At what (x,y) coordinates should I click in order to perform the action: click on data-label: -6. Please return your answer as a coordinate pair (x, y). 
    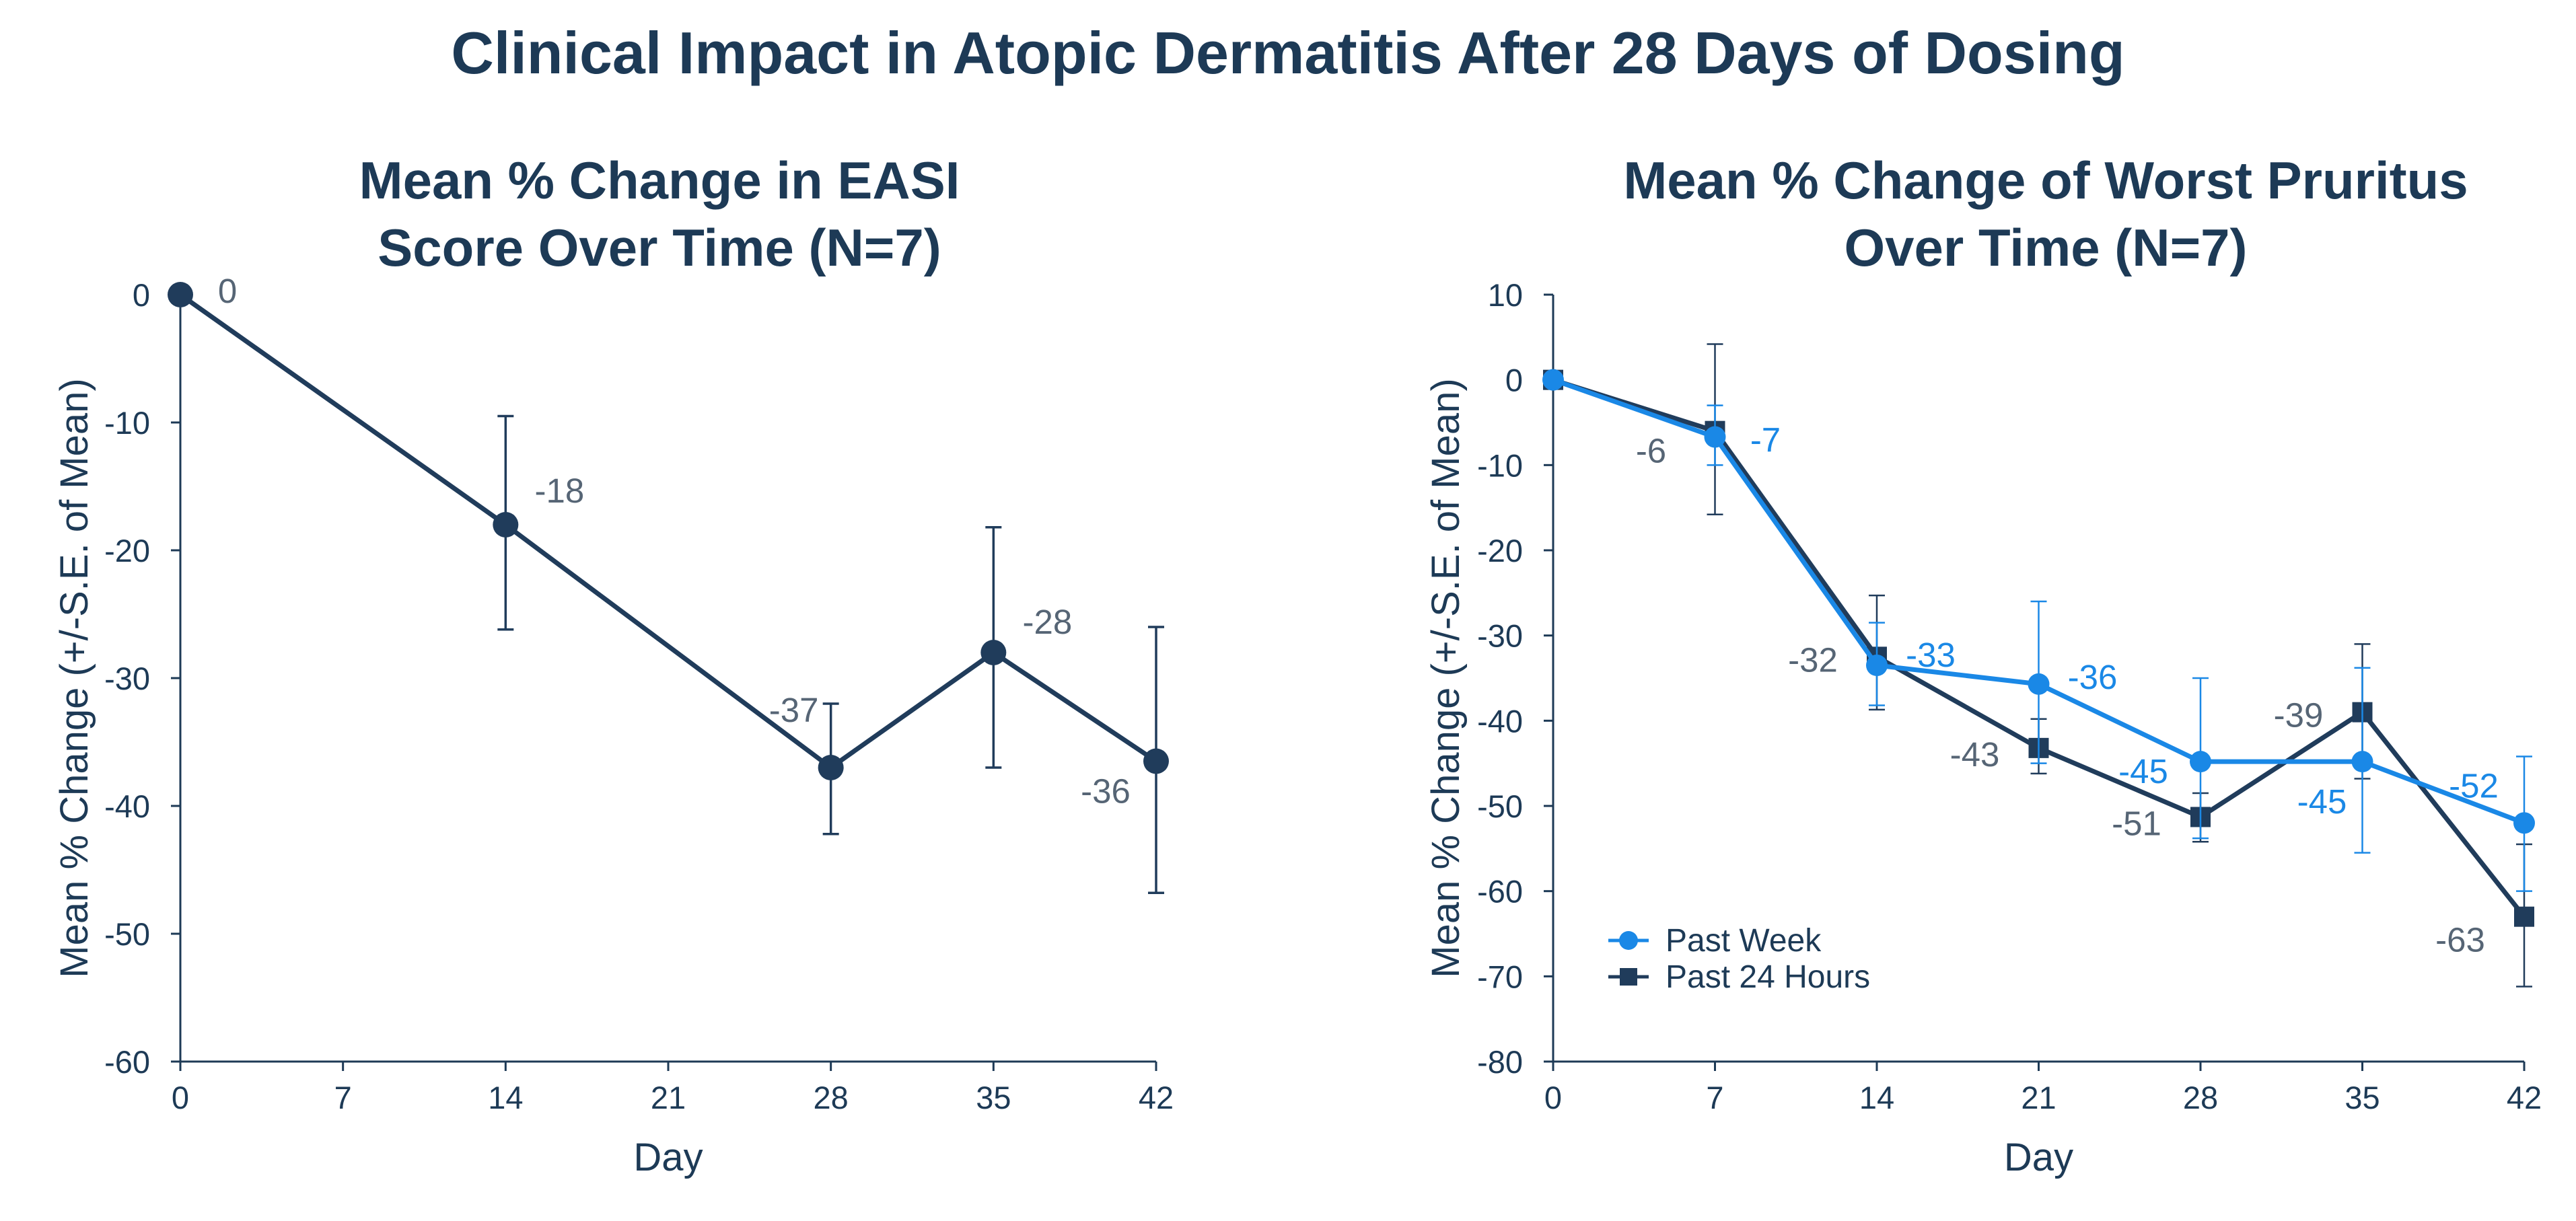
    Looking at the image, I should click on (1651, 451).